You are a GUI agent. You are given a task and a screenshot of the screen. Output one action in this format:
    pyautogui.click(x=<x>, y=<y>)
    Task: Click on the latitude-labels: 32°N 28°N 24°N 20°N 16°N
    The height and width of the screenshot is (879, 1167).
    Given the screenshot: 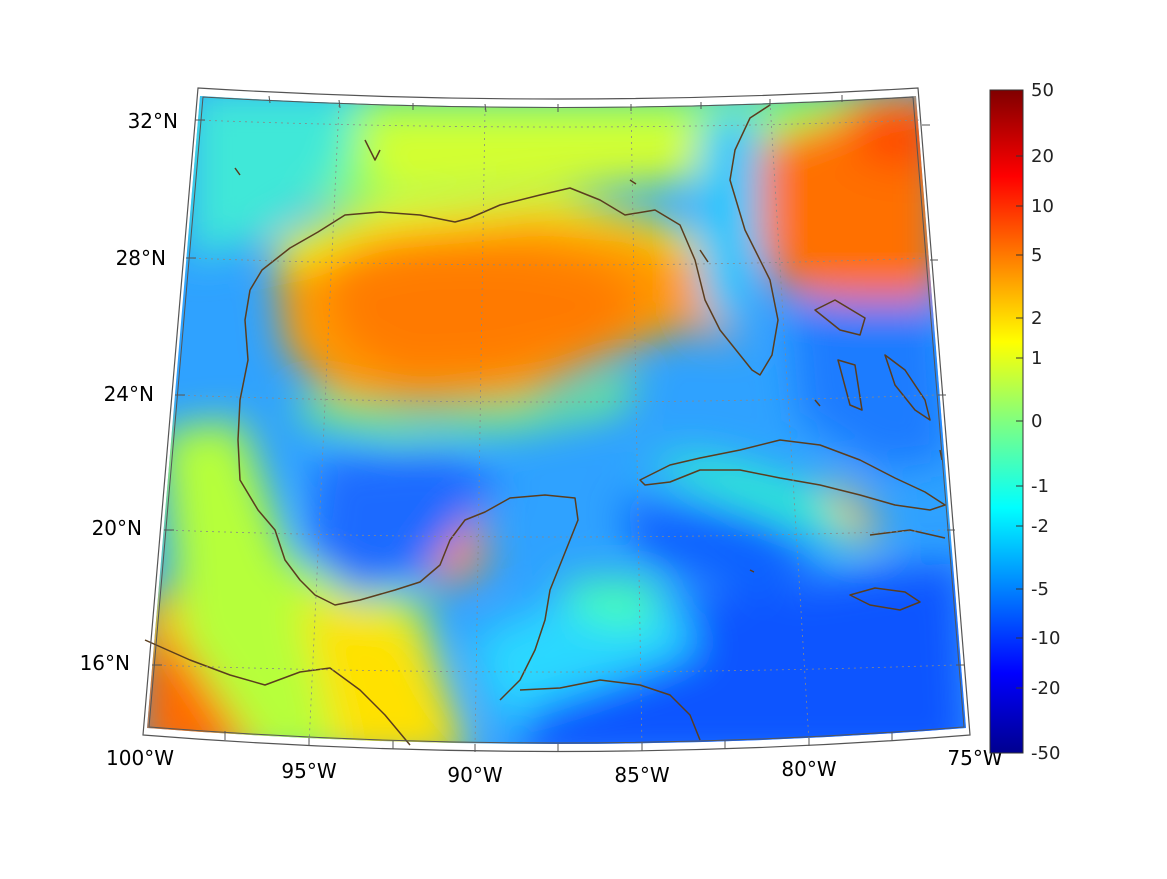 What is the action you would take?
    pyautogui.click(x=129, y=392)
    